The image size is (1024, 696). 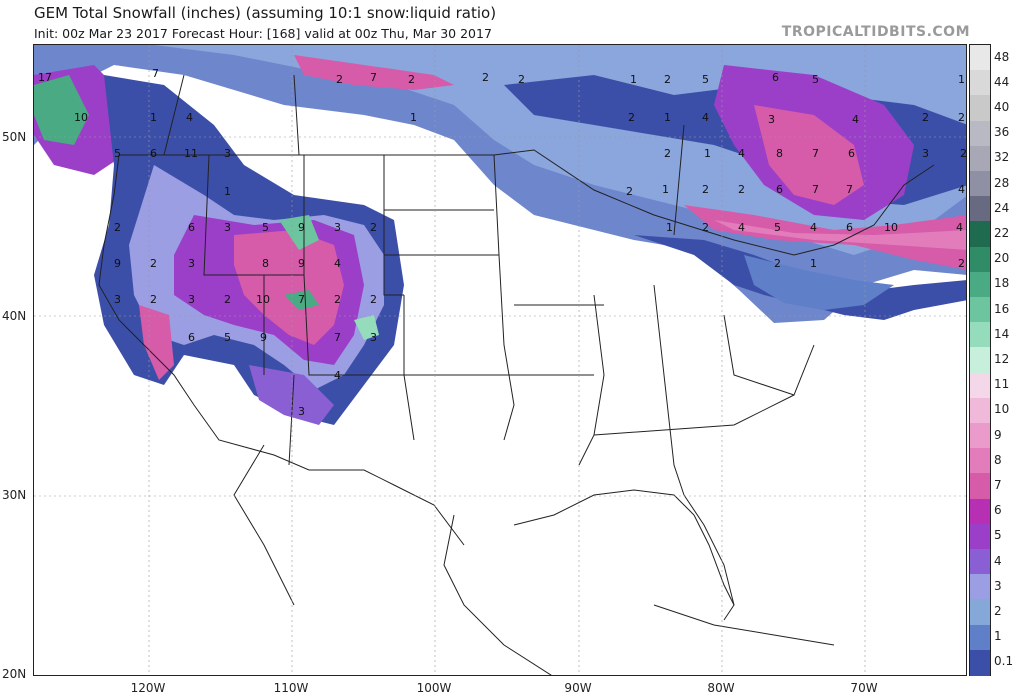 I want to click on legend-label: 12, so click(x=1002, y=359).